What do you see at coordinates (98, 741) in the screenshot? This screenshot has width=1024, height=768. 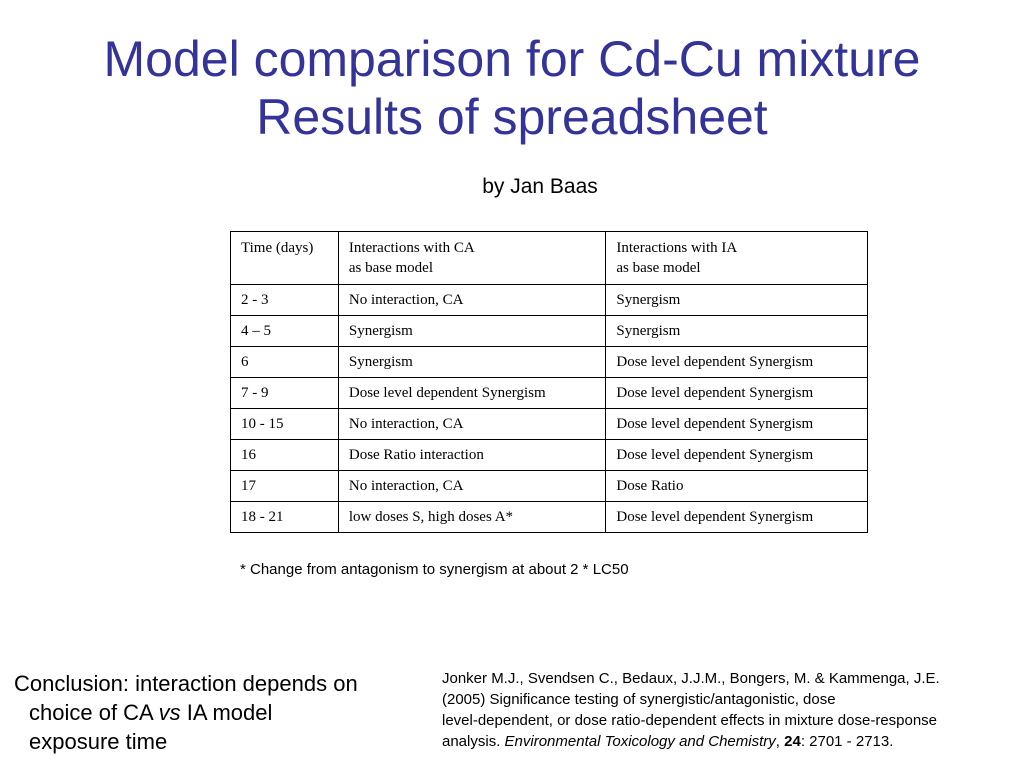 I see `conclusion-line-3: exposure time` at bounding box center [98, 741].